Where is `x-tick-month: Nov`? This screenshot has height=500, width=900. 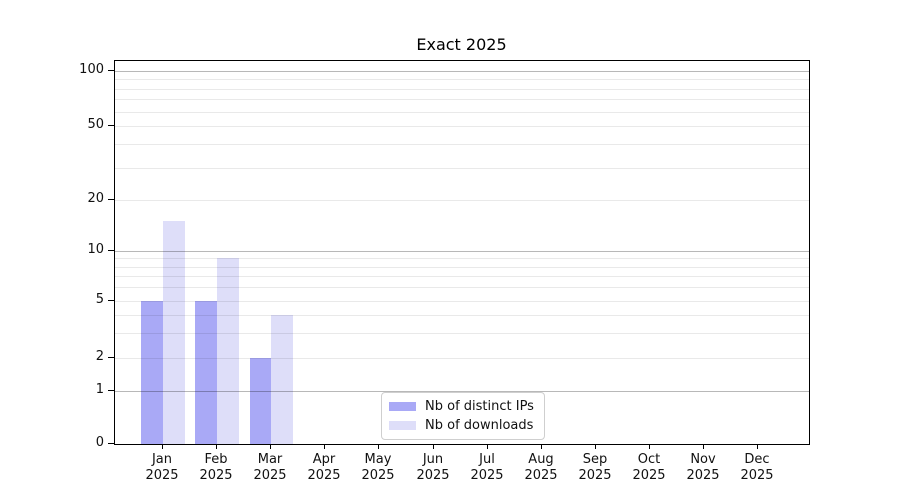
x-tick-month: Nov is located at coordinates (703, 459).